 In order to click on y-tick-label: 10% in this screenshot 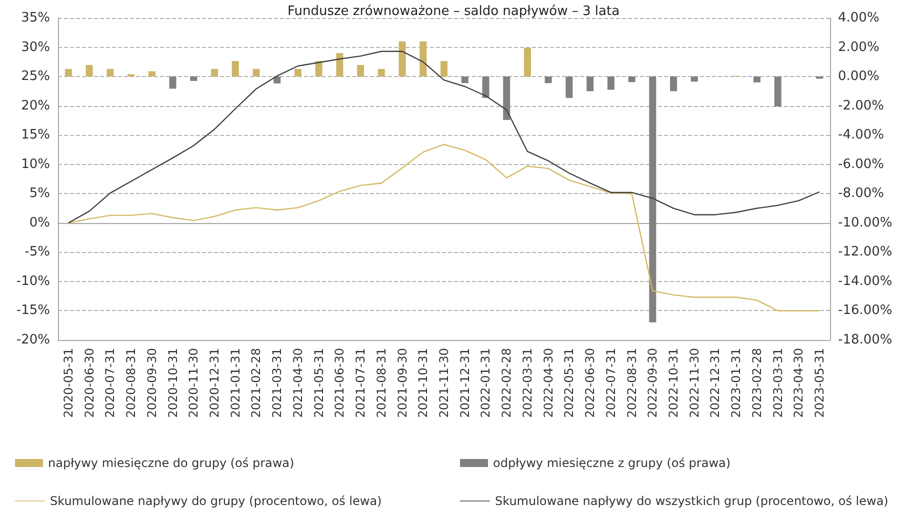, I will do `click(35, 164)`.